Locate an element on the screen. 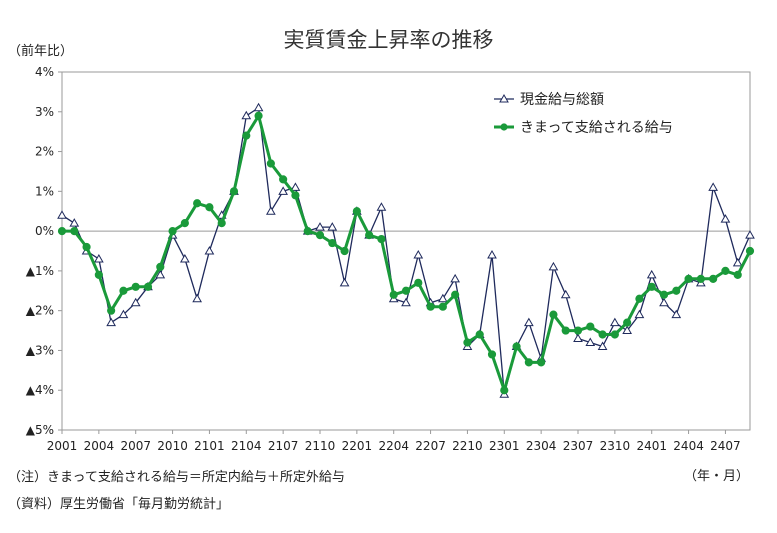 Image resolution: width=777 pixels, height=533 pixels. y-tick-label: 0% is located at coordinates (44, 231).